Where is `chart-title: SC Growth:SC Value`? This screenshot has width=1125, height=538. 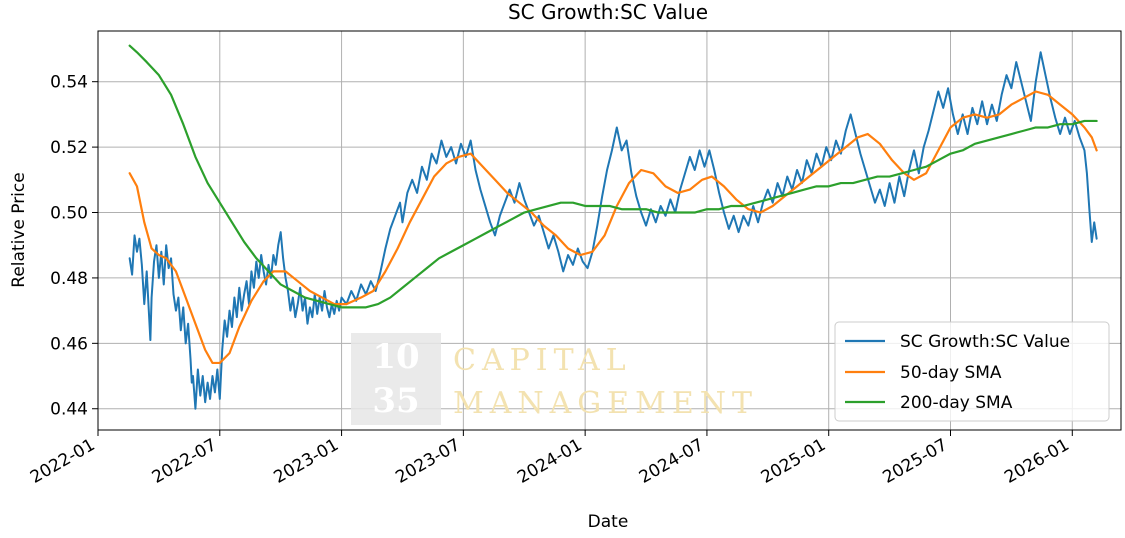
chart-title: SC Growth:SC Value is located at coordinates (608, 12).